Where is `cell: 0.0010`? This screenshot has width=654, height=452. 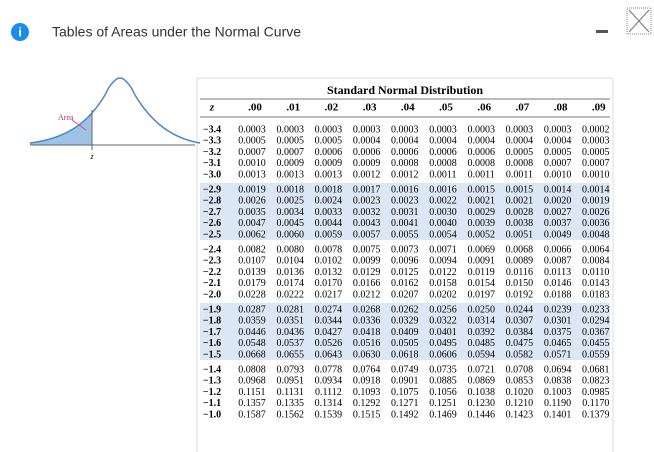
cell: 0.0010 is located at coordinates (558, 174).